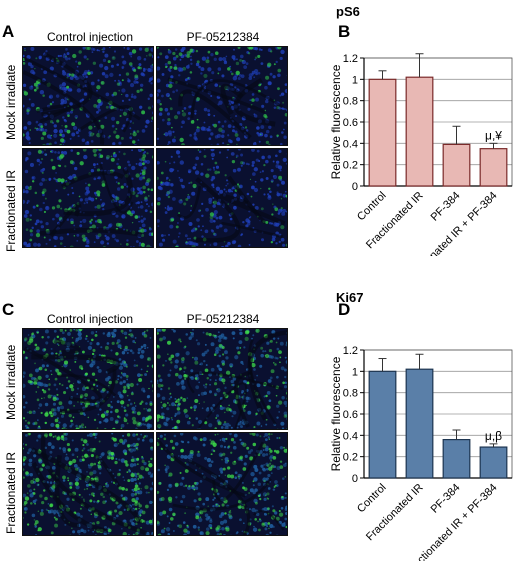  I want to click on panel-letter-b: B, so click(344, 31).